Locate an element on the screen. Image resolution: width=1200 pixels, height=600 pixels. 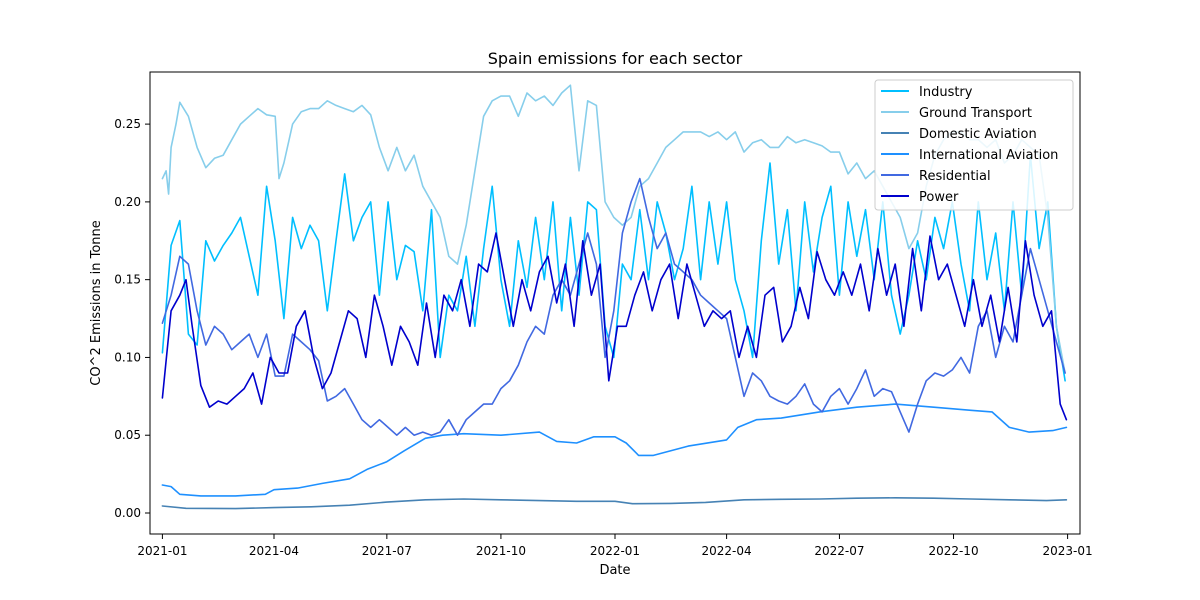
y-tick-label: 0.20 is located at coordinates (127, 202).